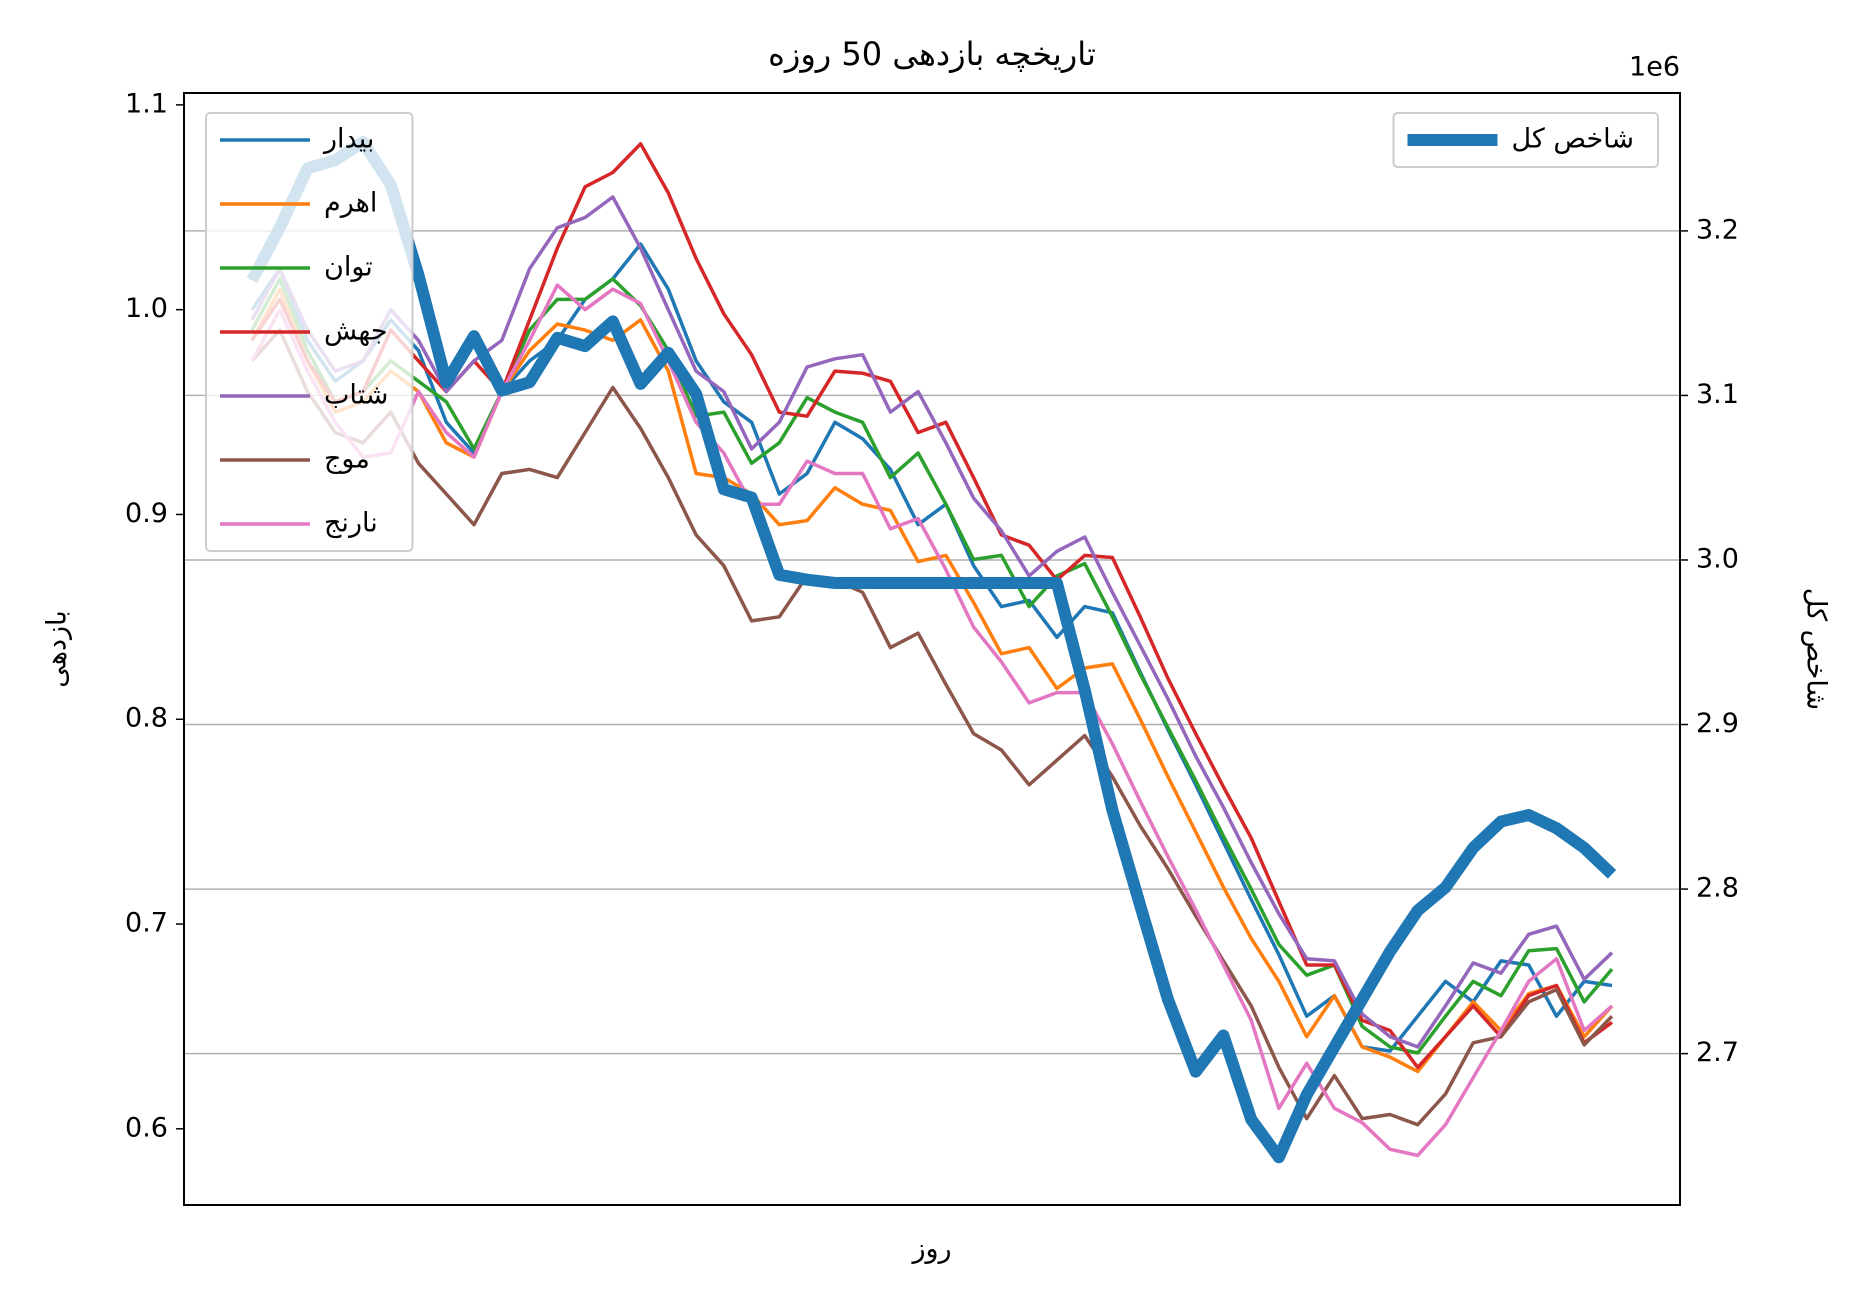 This screenshot has width=1856, height=1290. Describe the element at coordinates (1654, 67) in the screenshot. I see `y2-offset-label: 1e6` at that location.